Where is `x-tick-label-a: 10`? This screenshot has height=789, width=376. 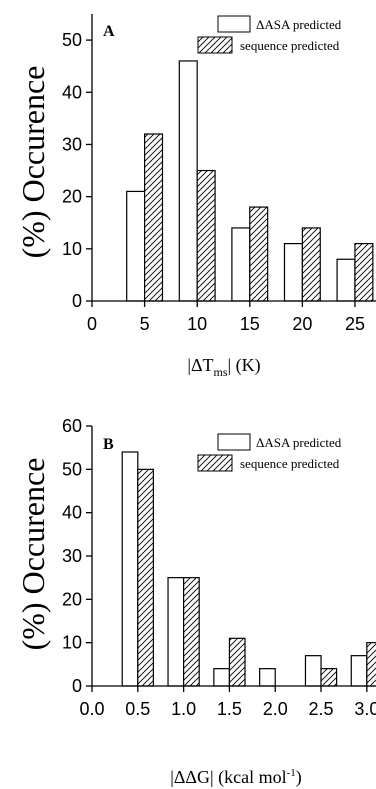
x-tick-label-a: 10 is located at coordinates (197, 324).